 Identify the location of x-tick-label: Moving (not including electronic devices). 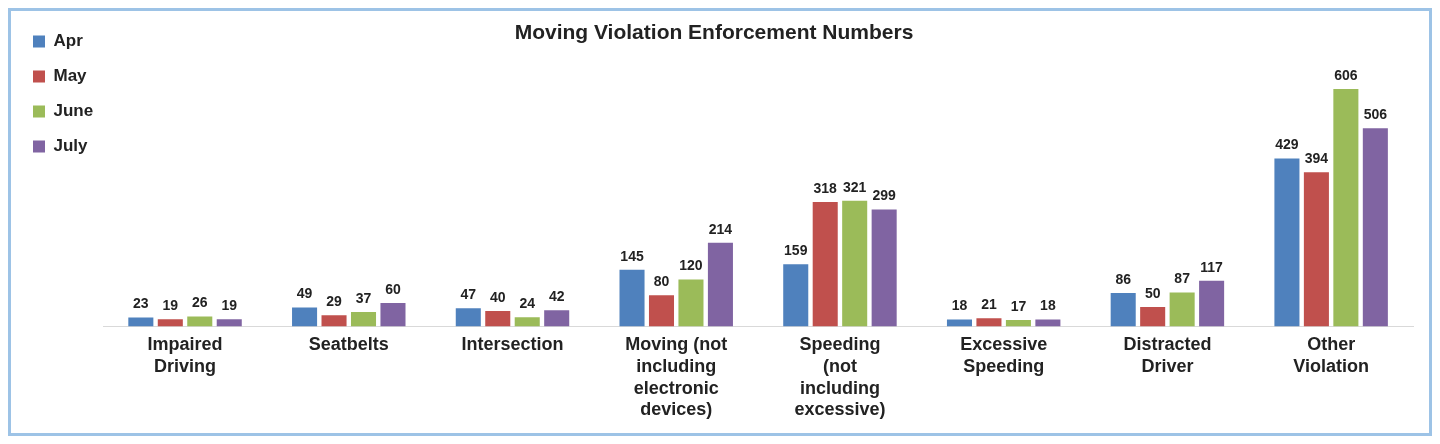
(676, 377).